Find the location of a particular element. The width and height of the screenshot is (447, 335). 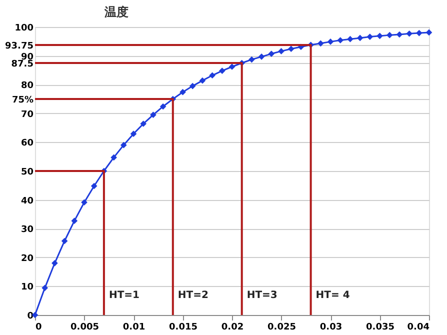

y-tick-label: 87.5 is located at coordinates (22, 65).